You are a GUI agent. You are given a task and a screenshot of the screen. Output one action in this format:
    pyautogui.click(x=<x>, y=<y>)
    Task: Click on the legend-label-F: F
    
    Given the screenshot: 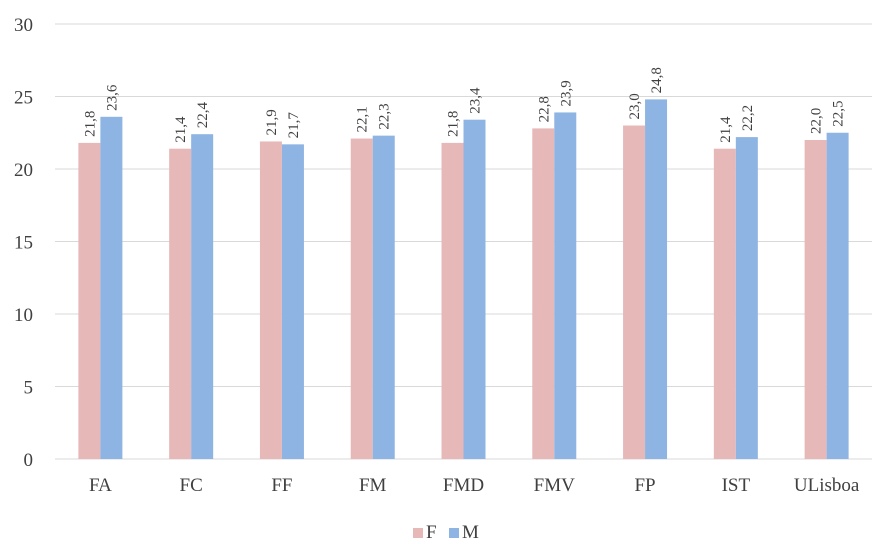 What is the action you would take?
    pyautogui.click(x=431, y=532)
    